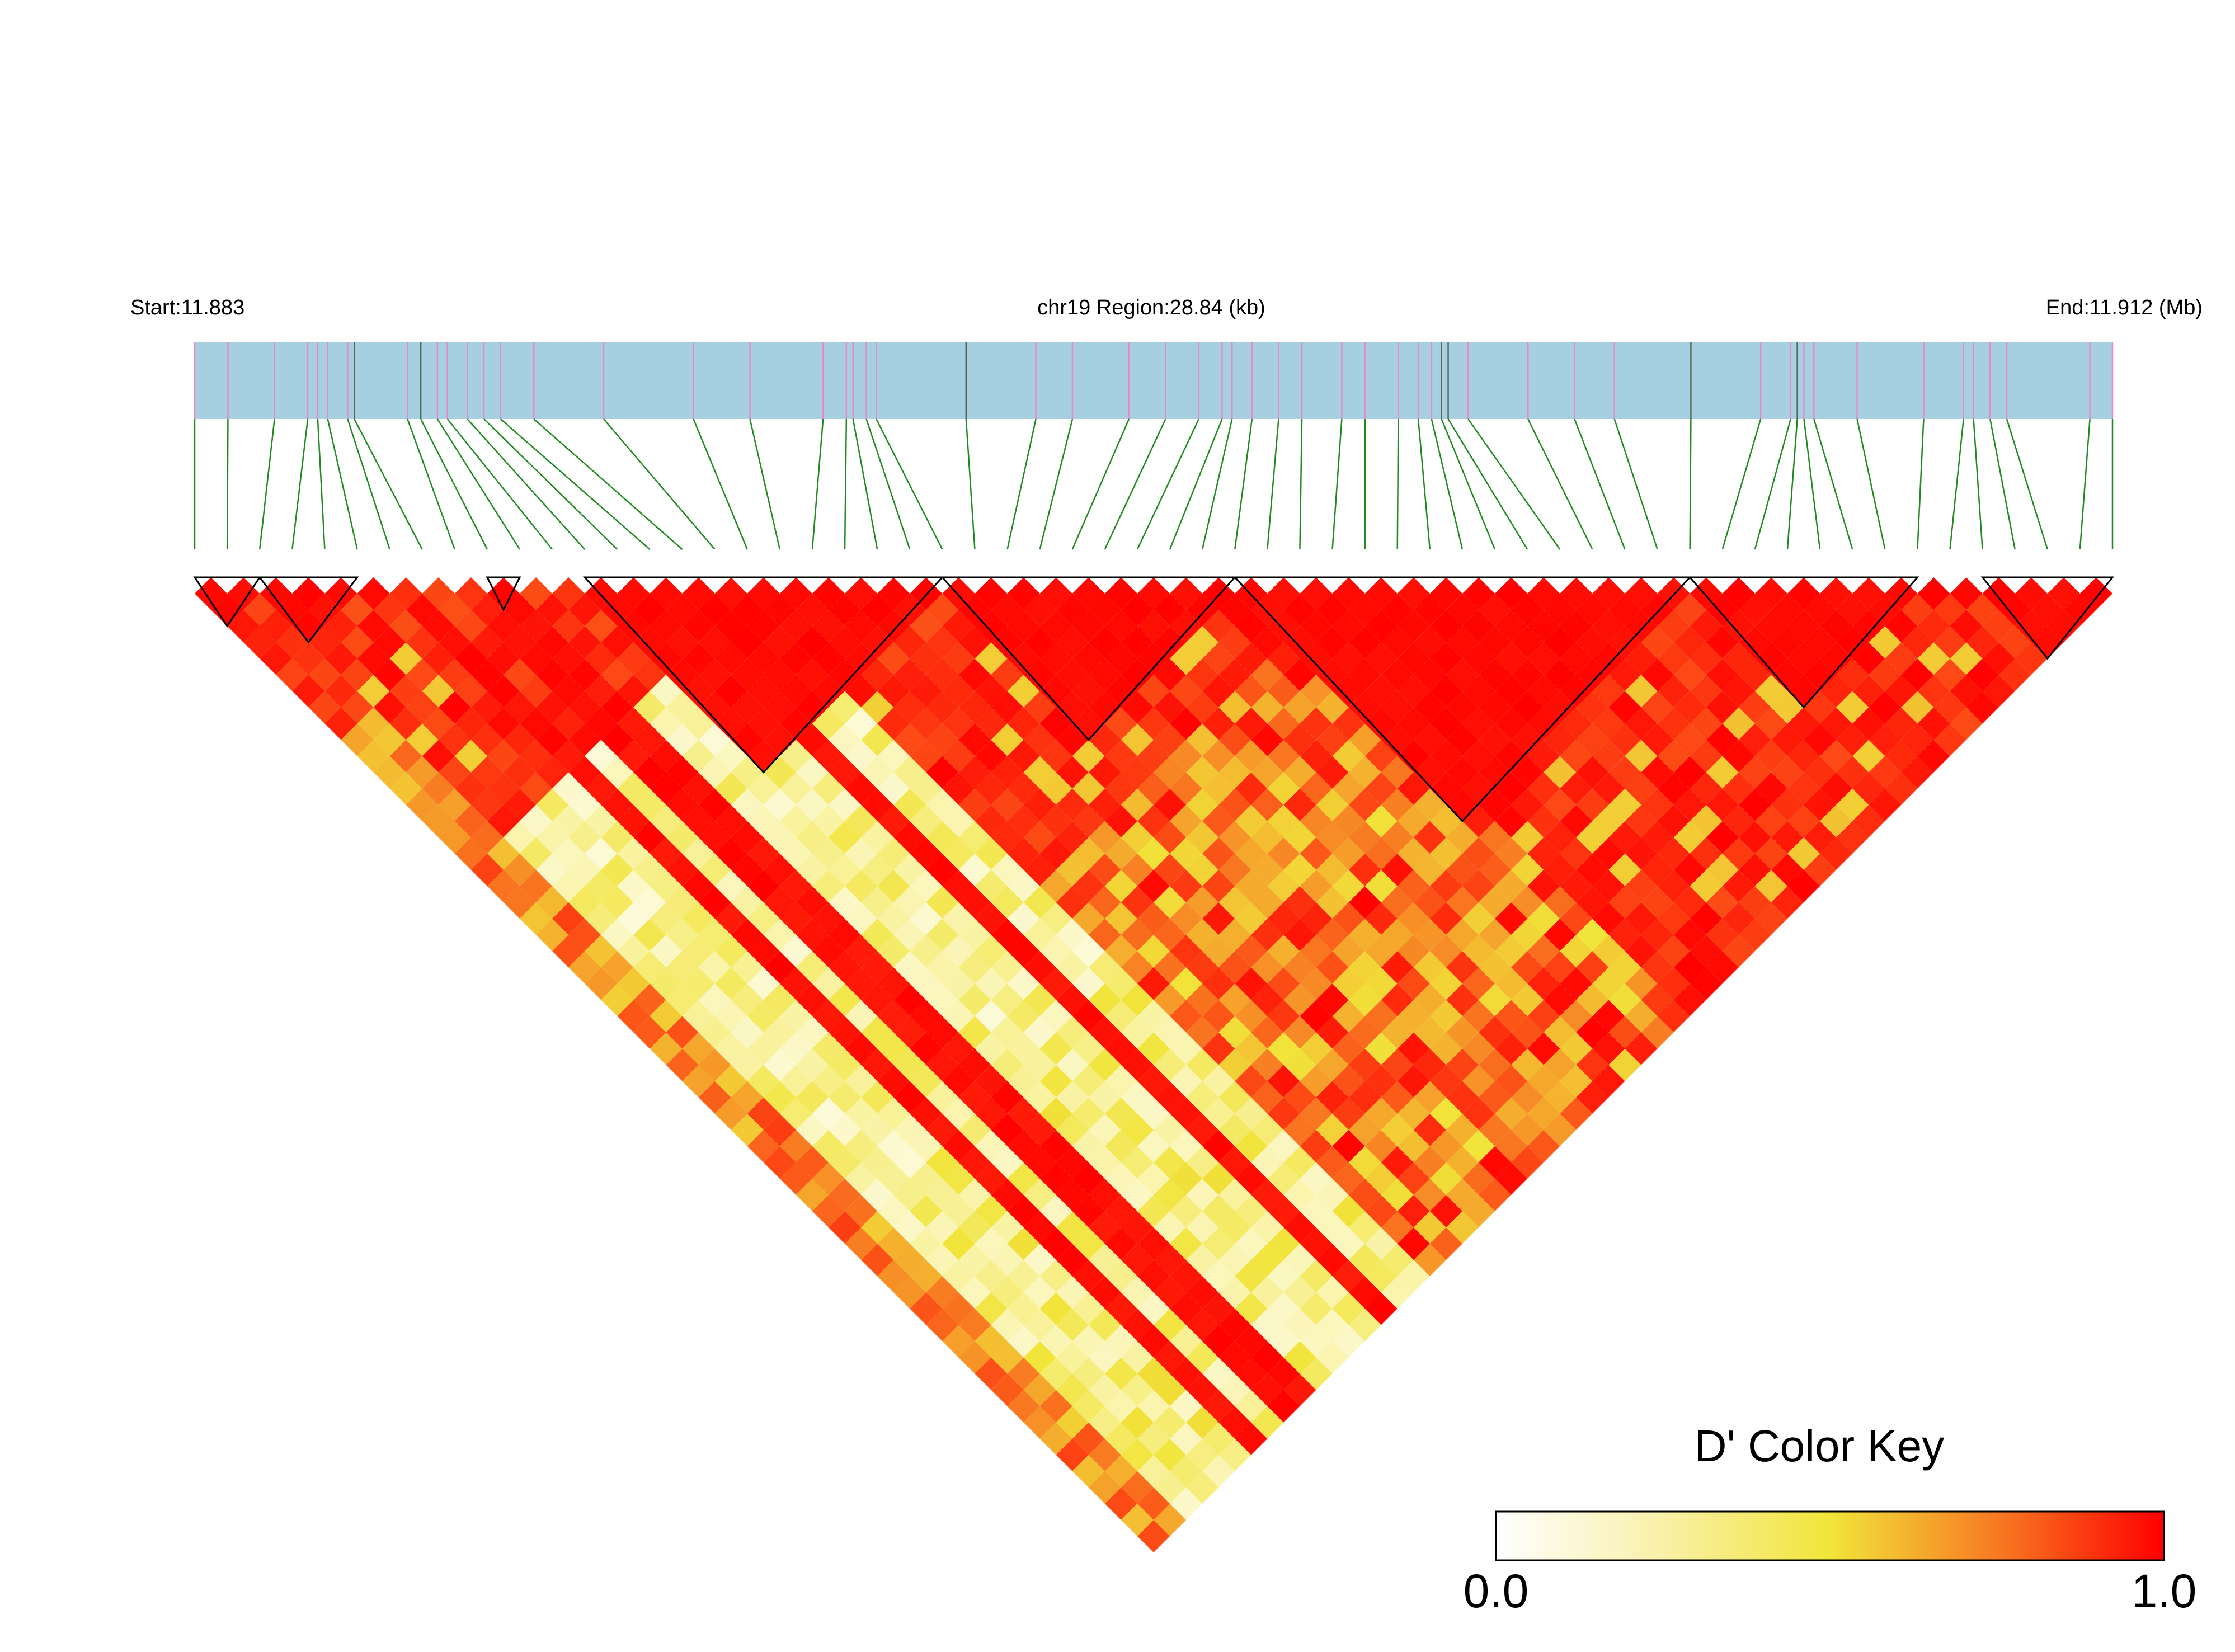  Describe the element at coordinates (1154, 381) in the screenshot. I see `snp-tick-marks` at that location.